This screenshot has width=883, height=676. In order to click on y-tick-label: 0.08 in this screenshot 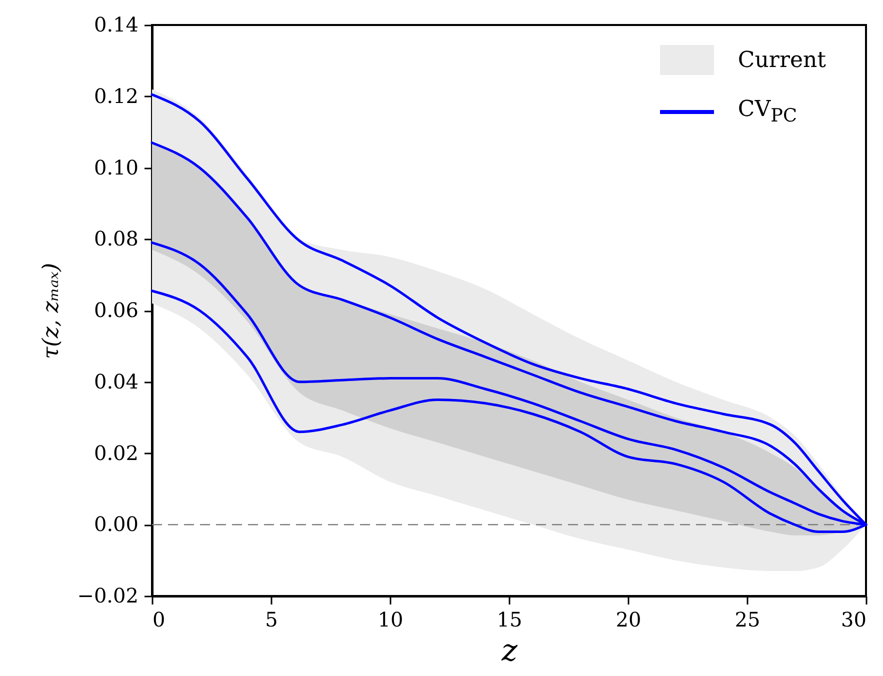, I will do `click(116, 238)`.